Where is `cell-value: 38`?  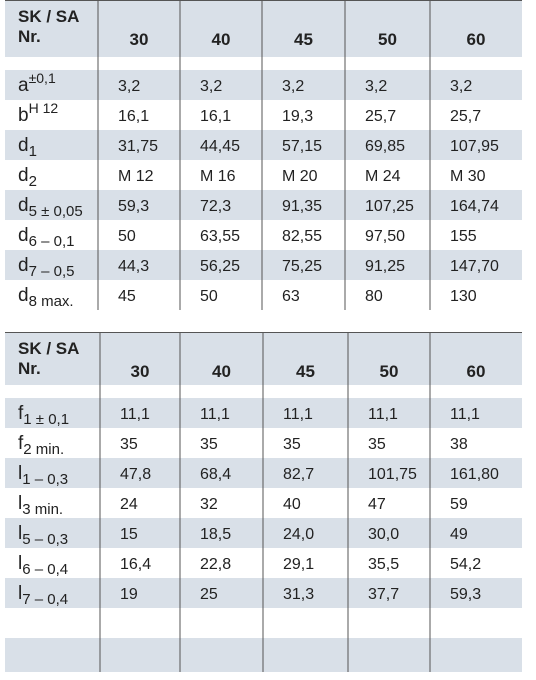 cell-value: 38 is located at coordinates (459, 444).